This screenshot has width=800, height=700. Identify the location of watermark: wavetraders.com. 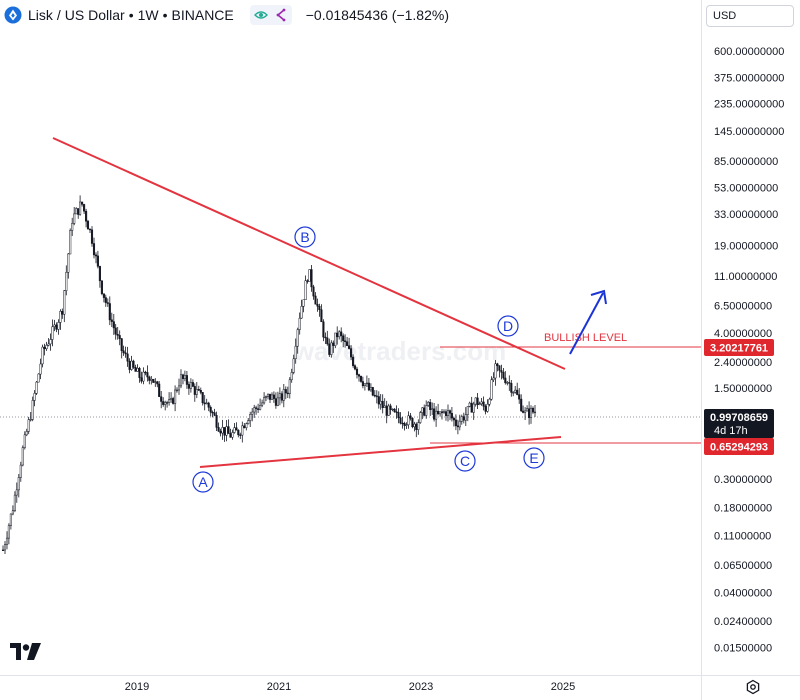
(399, 351).